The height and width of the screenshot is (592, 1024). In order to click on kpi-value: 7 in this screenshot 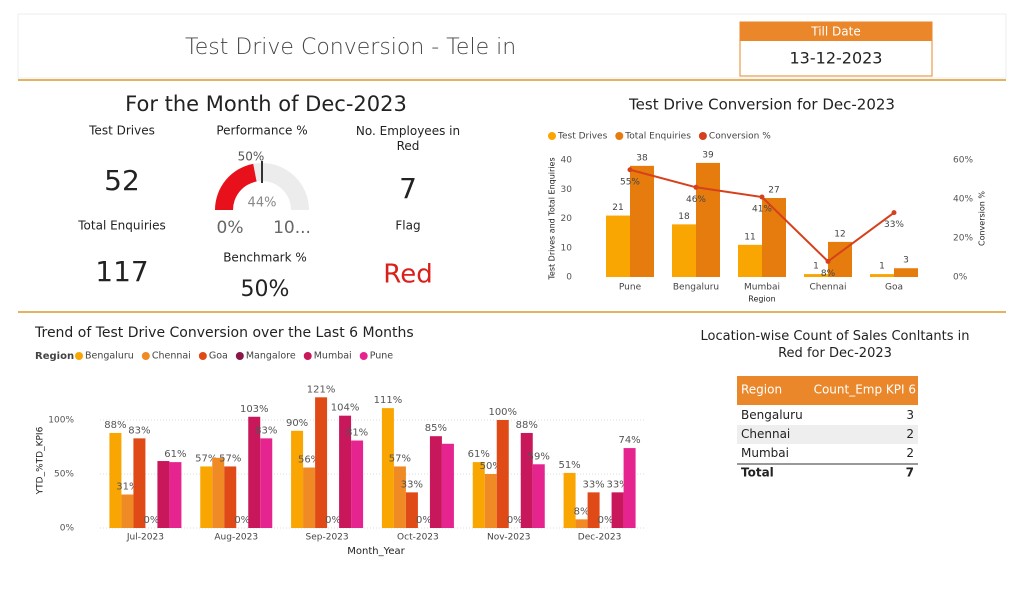, I will do `click(408, 188)`.